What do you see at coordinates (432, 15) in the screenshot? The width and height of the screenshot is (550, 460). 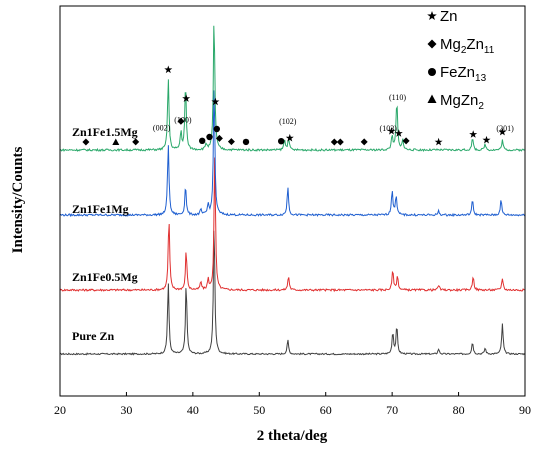 I see `star-icon` at bounding box center [432, 15].